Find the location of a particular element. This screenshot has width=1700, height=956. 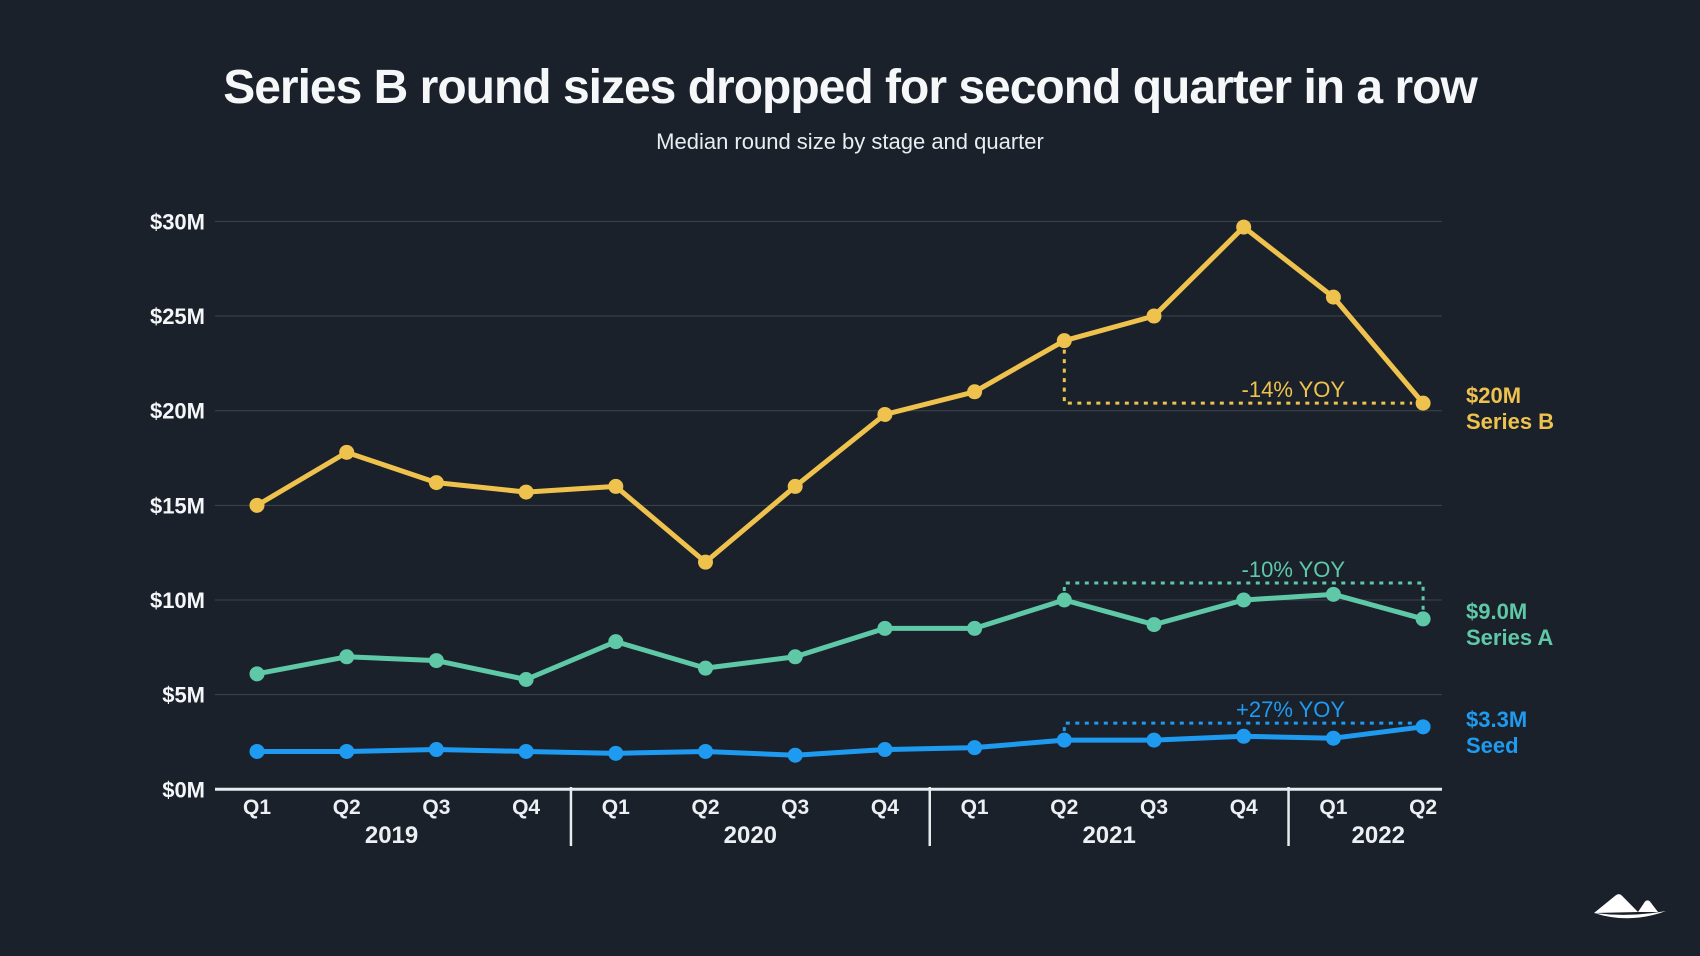

series-end-label: $20M Series B is located at coordinates (1510, 409).